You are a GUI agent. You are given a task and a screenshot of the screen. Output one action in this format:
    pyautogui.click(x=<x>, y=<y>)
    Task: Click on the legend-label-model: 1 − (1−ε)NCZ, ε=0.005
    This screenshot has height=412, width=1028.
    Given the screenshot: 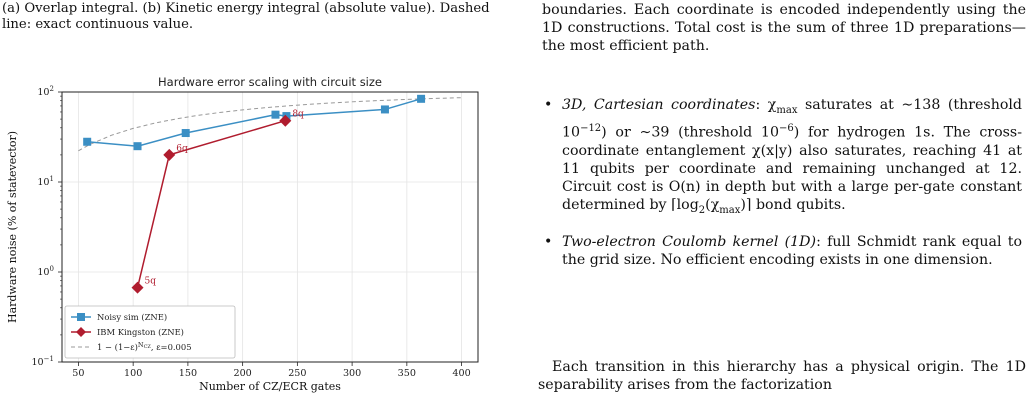 What is the action you would take?
    pyautogui.click(x=144, y=346)
    